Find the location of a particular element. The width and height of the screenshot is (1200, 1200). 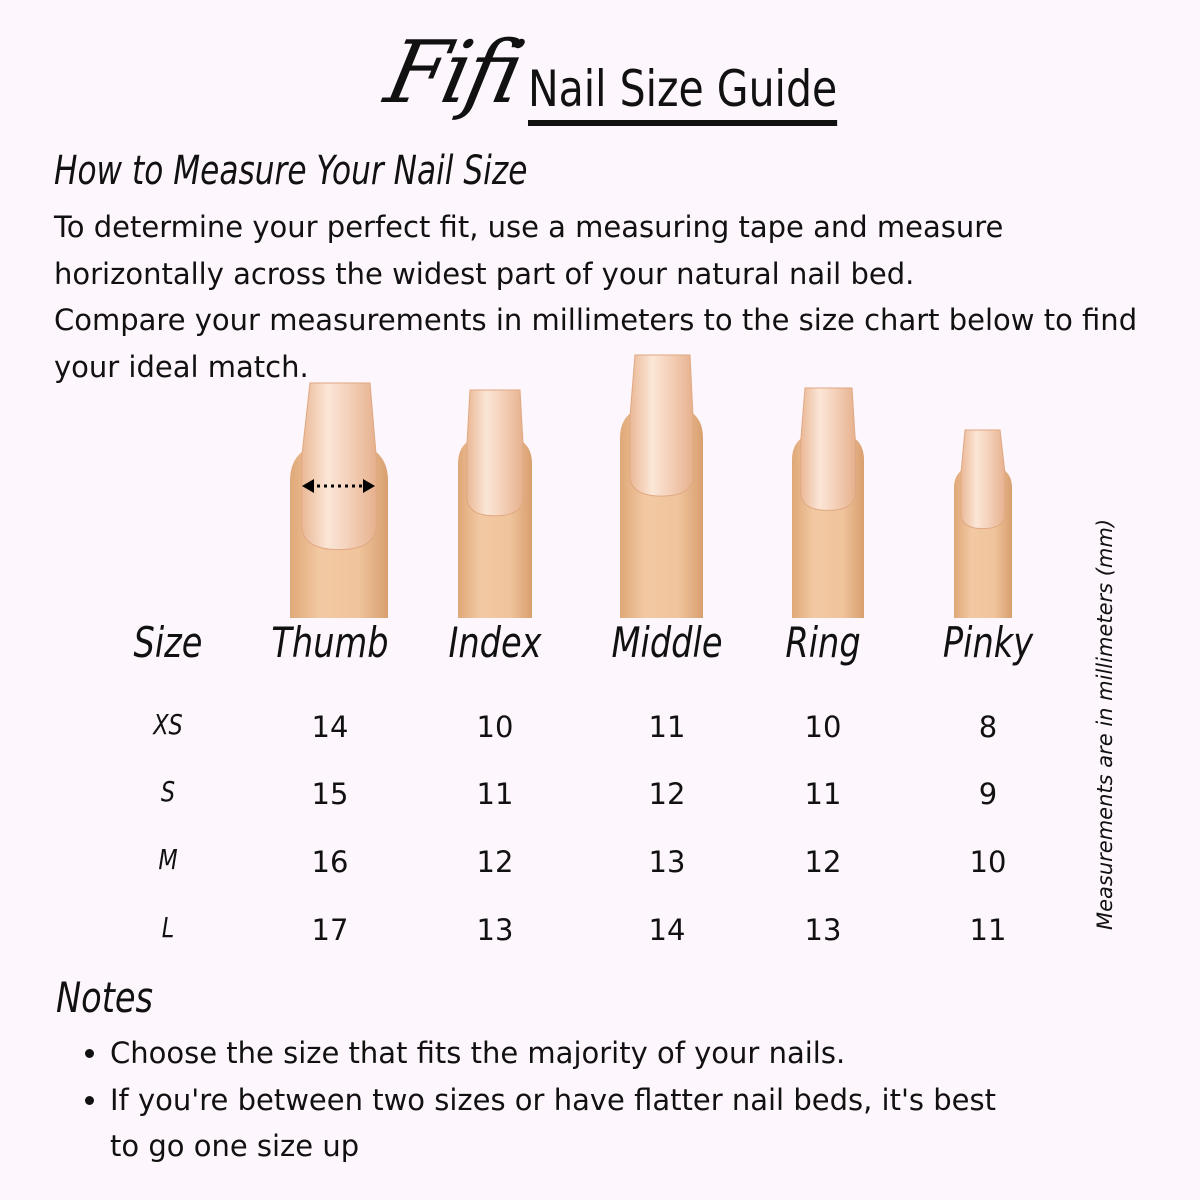

column-header: Middle is located at coordinates (667, 642).